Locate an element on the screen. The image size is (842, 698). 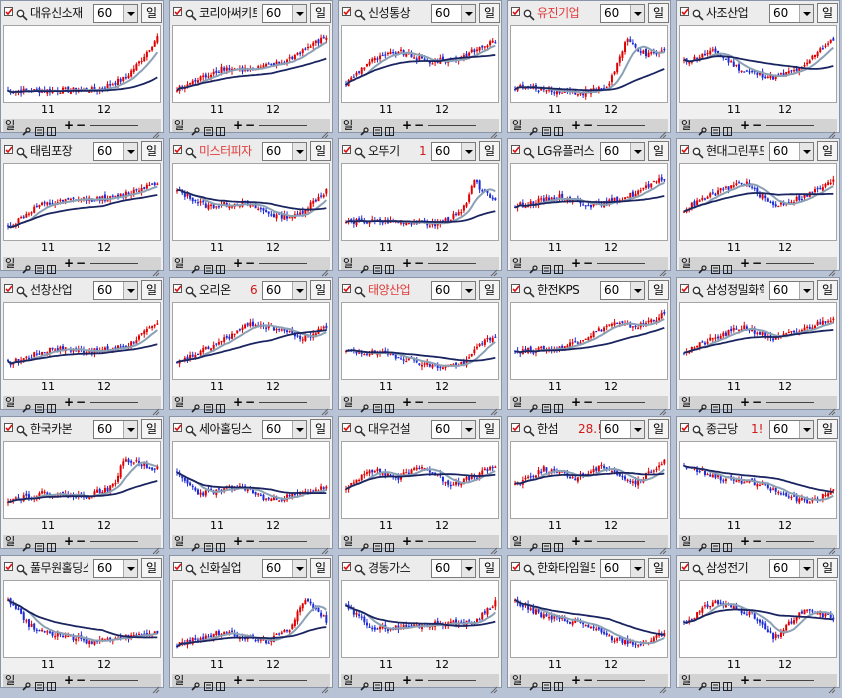
stock-name: 삼성정밀화학 is located at coordinates (735, 290).